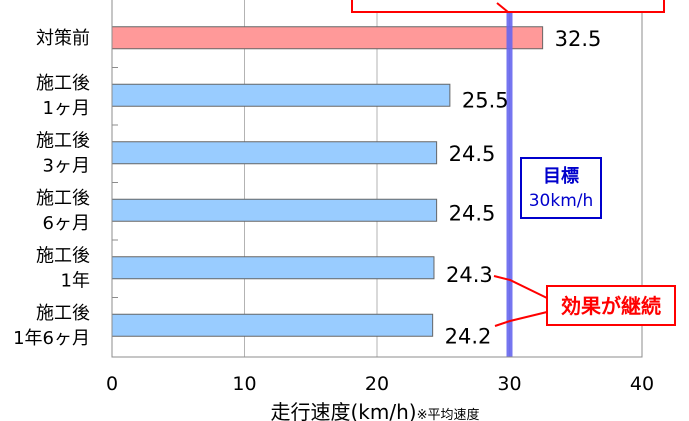 Image resolution: width=689 pixels, height=421 pixels. What do you see at coordinates (63, 38) in the screenshot?
I see `category-label: 対策前` at bounding box center [63, 38].